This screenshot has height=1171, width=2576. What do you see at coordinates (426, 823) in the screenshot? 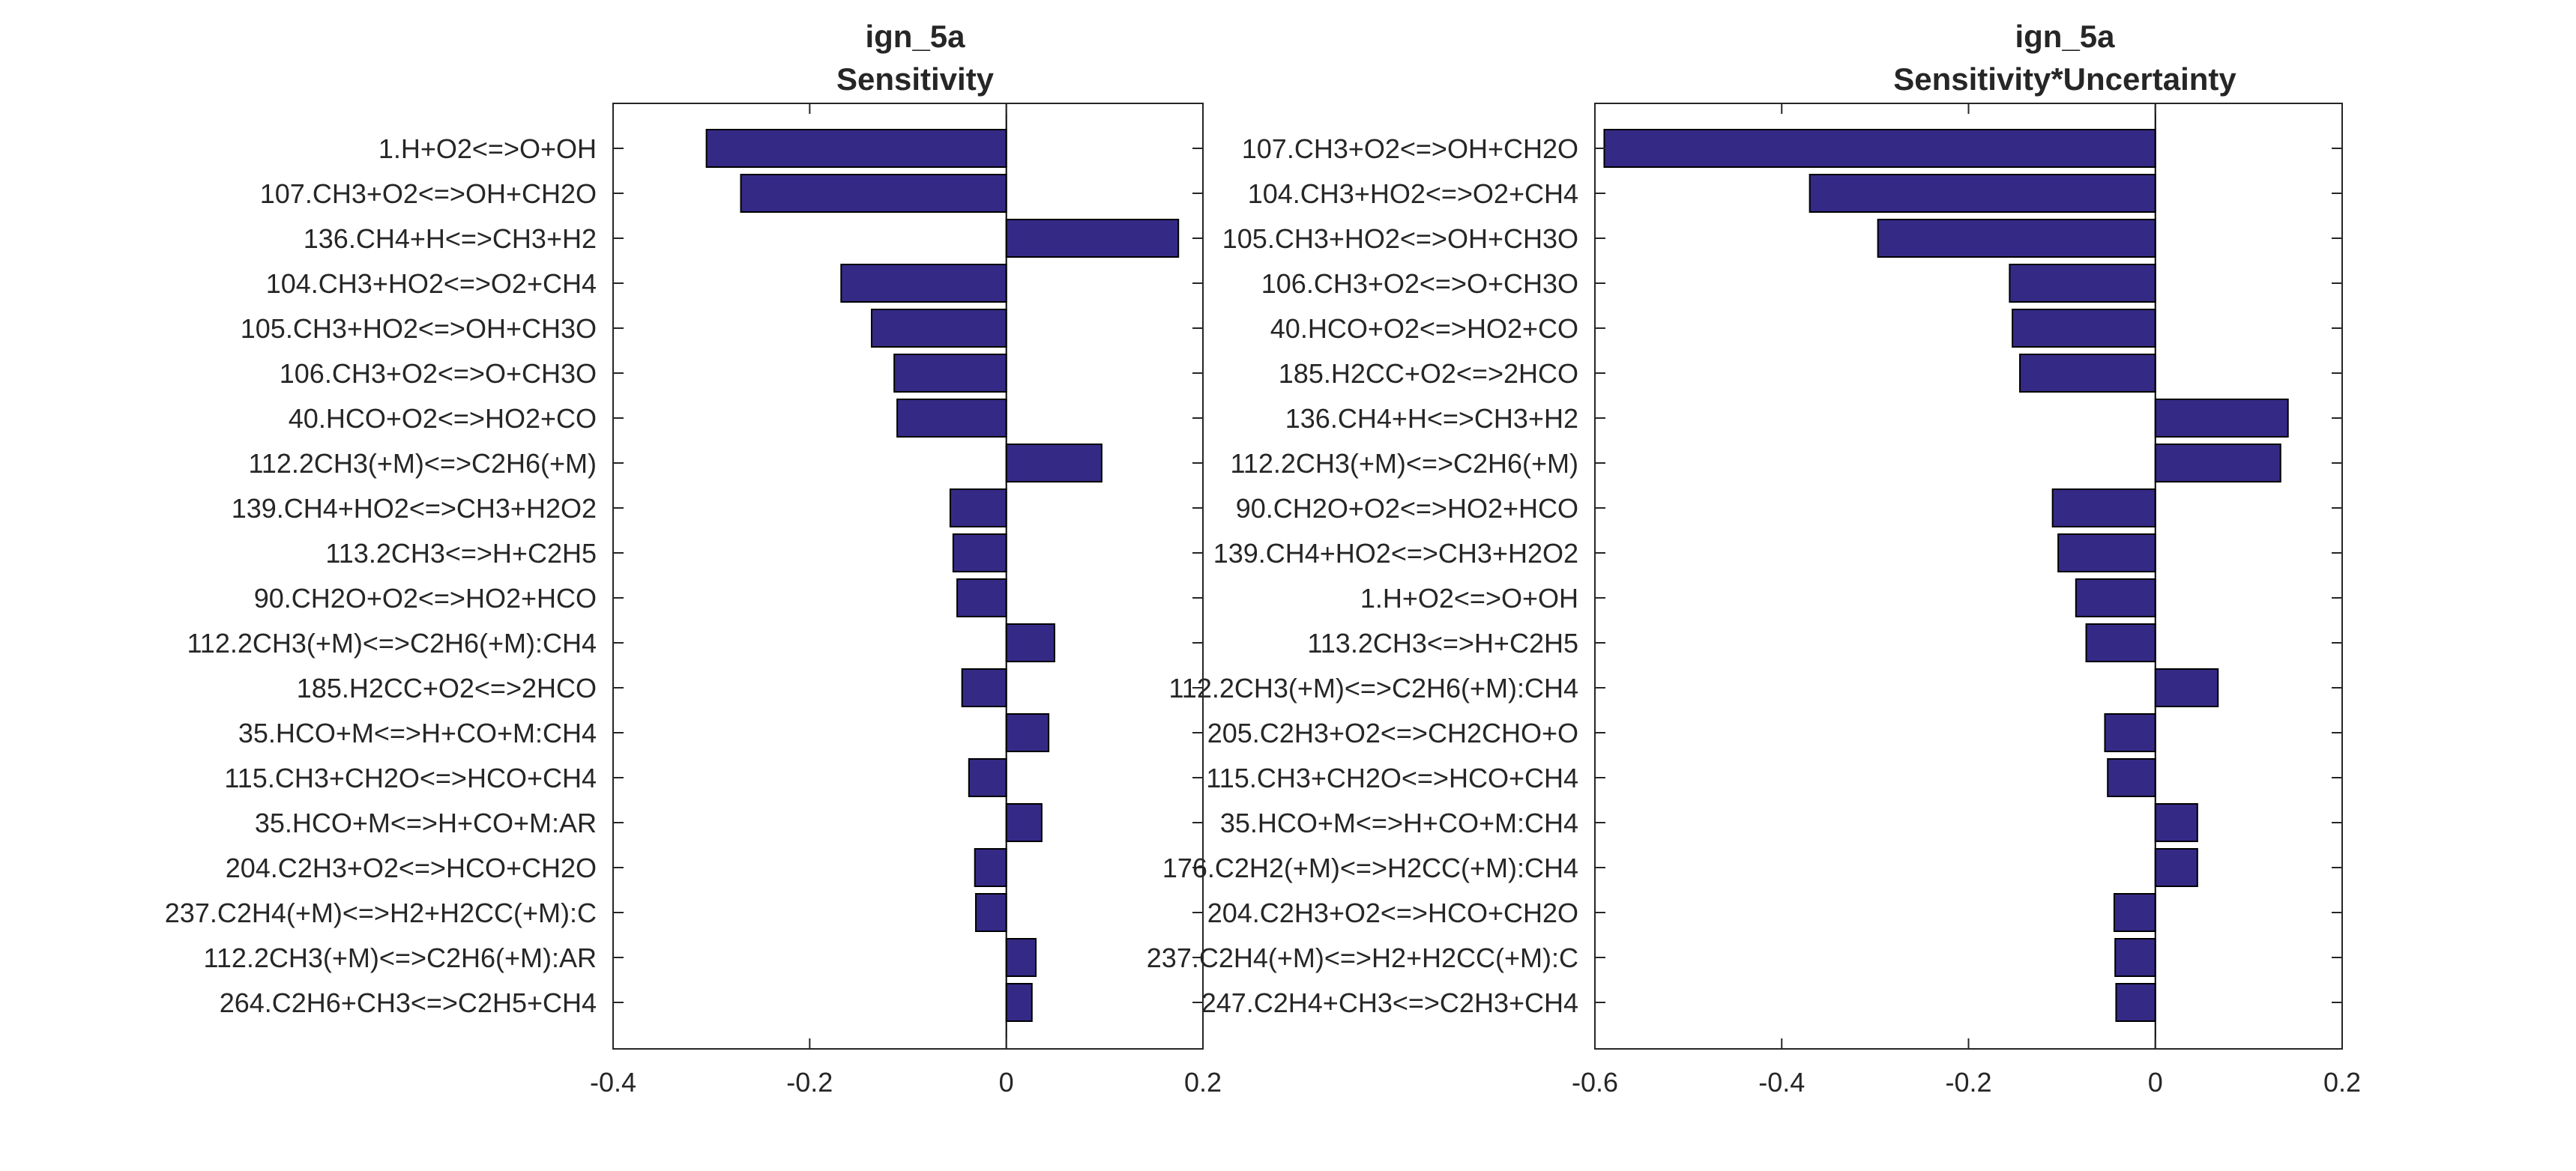
I see `category-label: 35.HCO+M<=>H+CO+M:AR` at bounding box center [426, 823].